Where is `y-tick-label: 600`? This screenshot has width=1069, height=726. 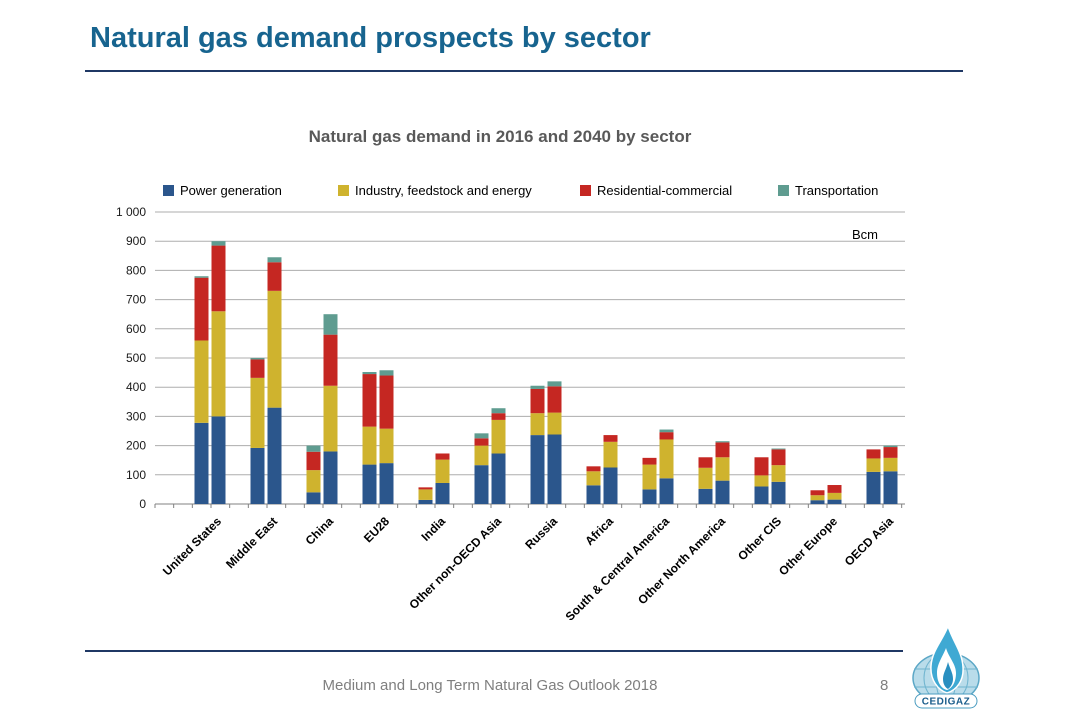 y-tick-label: 600 is located at coordinates (136, 329).